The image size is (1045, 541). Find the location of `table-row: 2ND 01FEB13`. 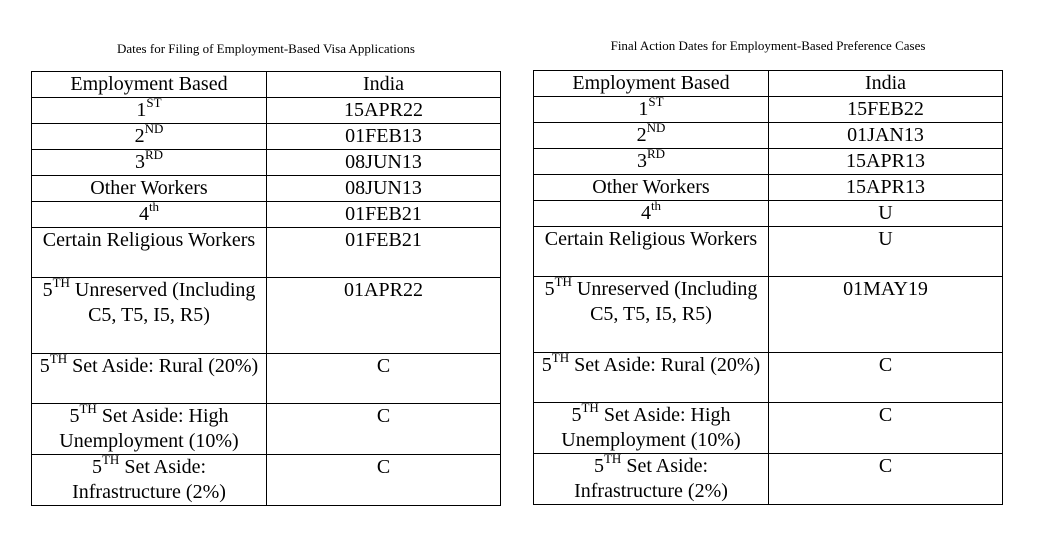

table-row: 2ND 01FEB13 is located at coordinates (266, 135).